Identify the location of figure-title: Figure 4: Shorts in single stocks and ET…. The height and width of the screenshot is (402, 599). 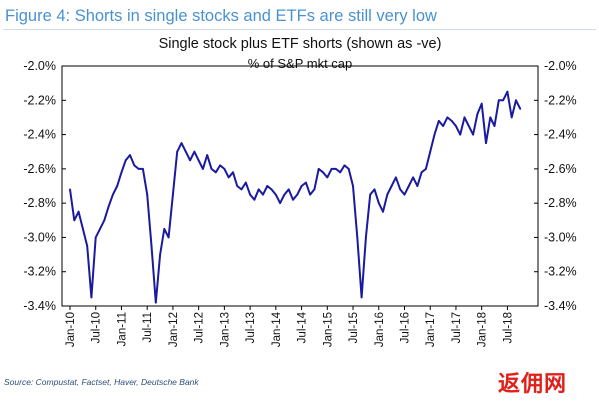
(299, 16).